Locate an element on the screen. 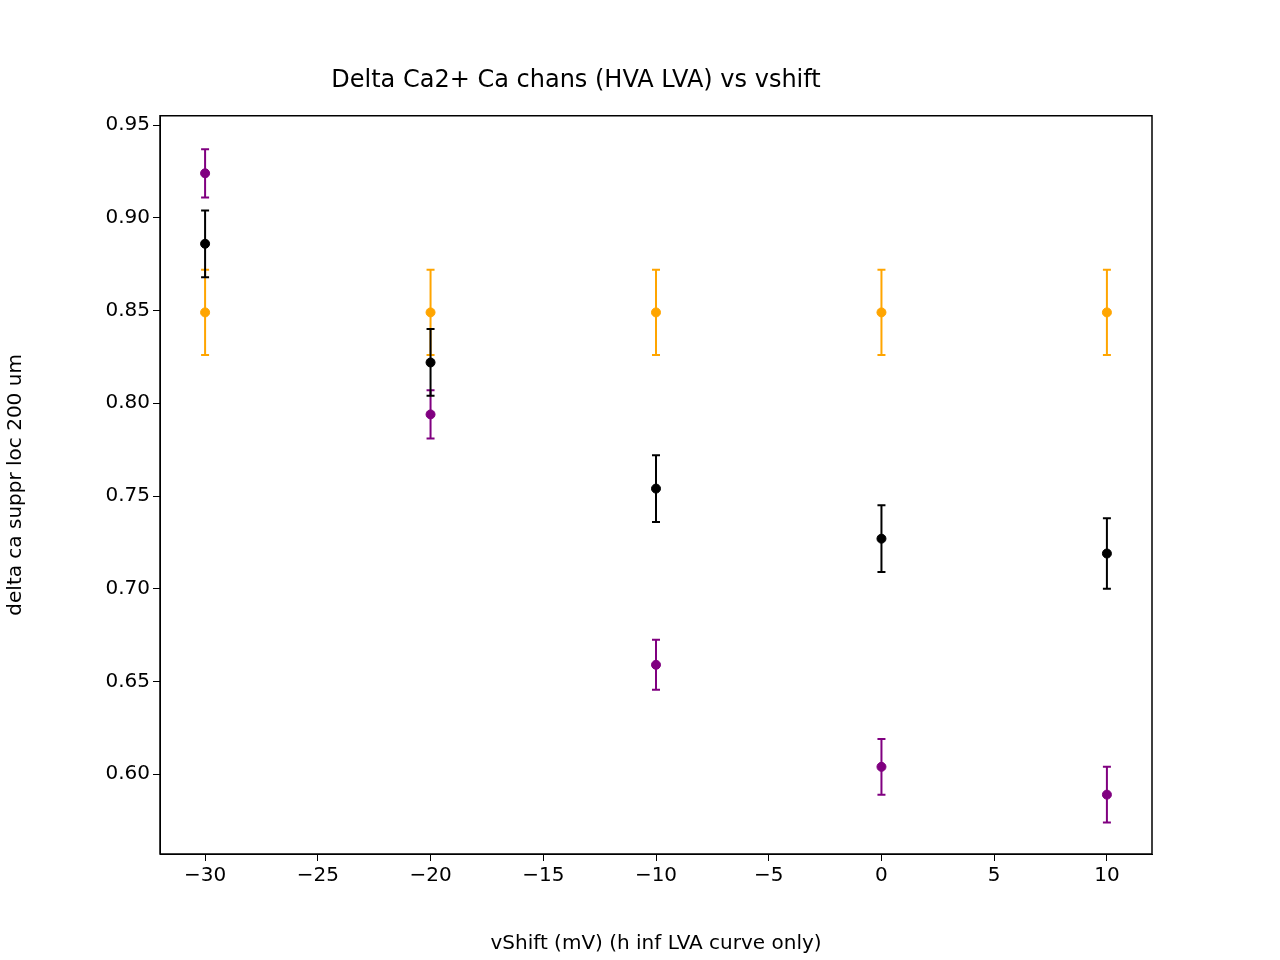 The height and width of the screenshot is (960, 1280). x-axis-title: vShift (mV) (h inf LVA curve only) is located at coordinates (656, 942).